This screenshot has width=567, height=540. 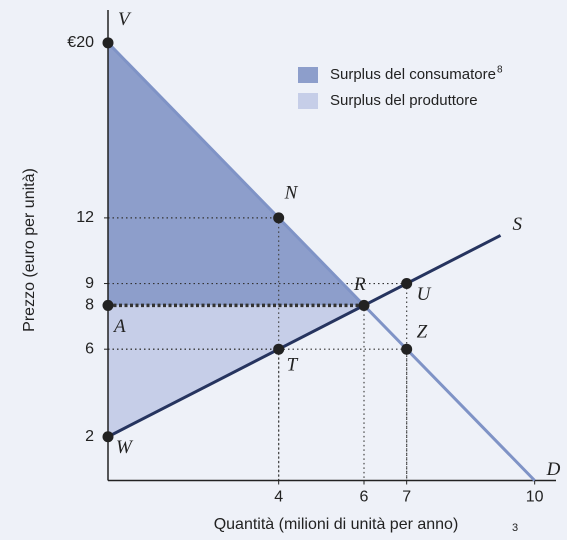 What do you see at coordinates (89, 283) in the screenshot?
I see `y-tick-label: 9` at bounding box center [89, 283].